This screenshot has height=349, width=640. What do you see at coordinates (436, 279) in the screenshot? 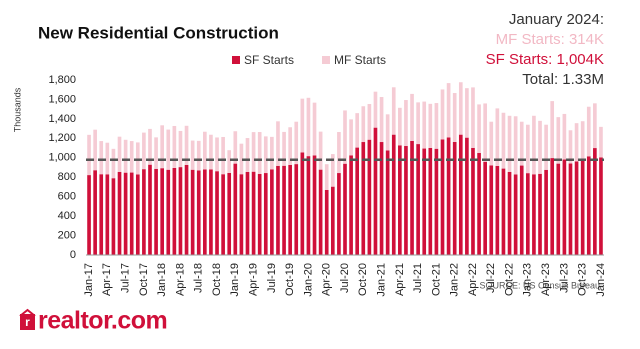
I see `x-tick-label: Oct-21` at bounding box center [436, 279].